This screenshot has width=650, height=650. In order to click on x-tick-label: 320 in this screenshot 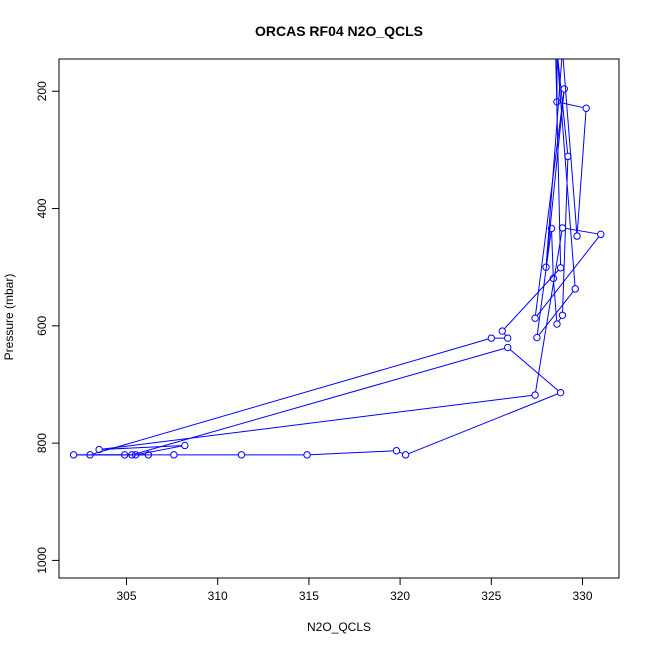, I will do `click(400, 596)`.